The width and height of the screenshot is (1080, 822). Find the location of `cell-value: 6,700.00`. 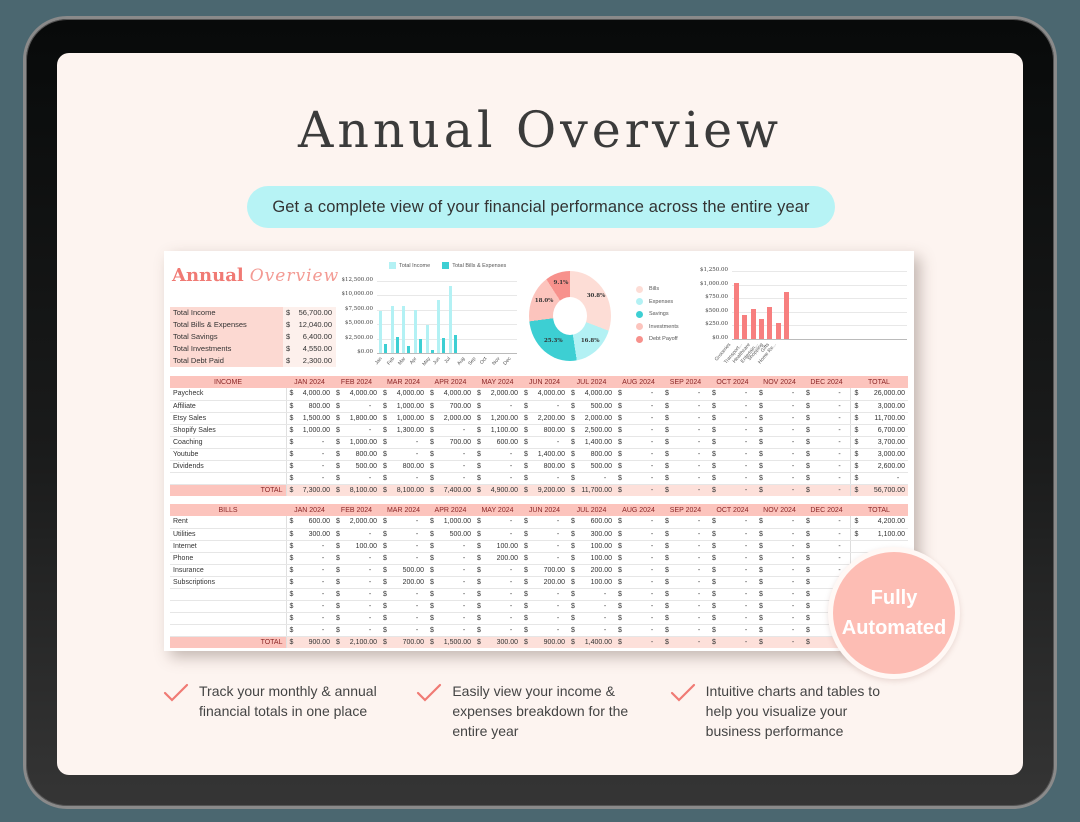

cell-value: 6,700.00 is located at coordinates (891, 430).